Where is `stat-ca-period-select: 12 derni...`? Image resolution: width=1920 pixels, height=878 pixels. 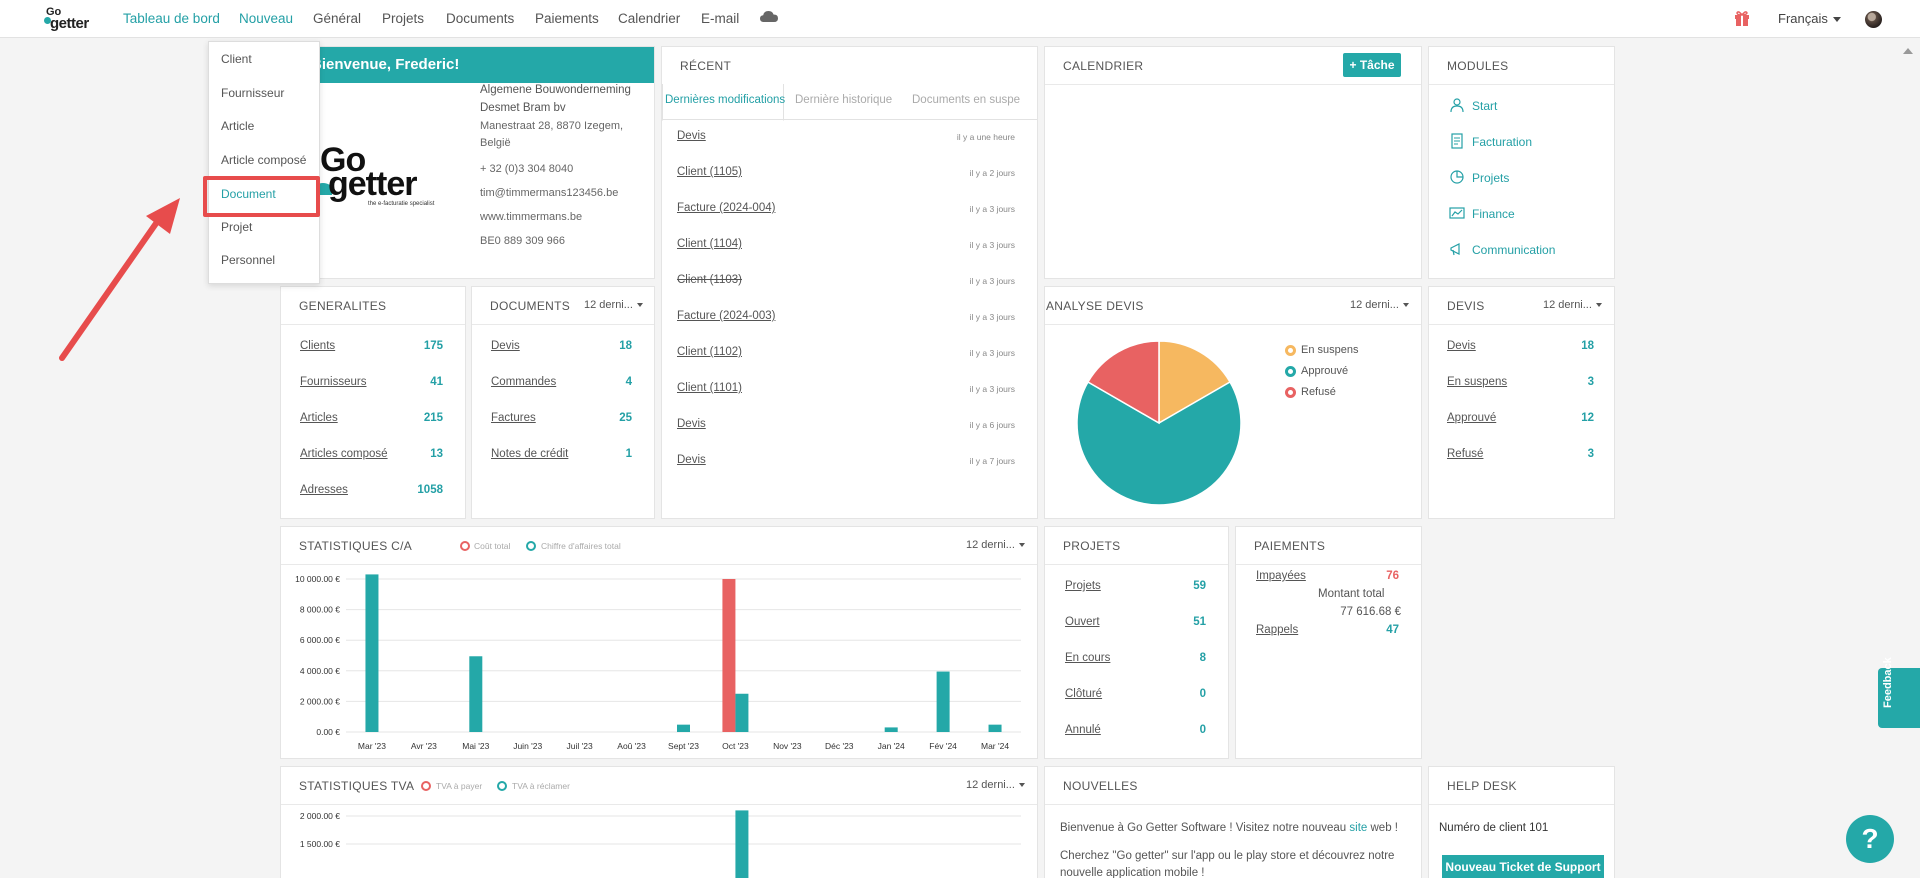 stat-ca-period-select: 12 derni... is located at coordinates (995, 545).